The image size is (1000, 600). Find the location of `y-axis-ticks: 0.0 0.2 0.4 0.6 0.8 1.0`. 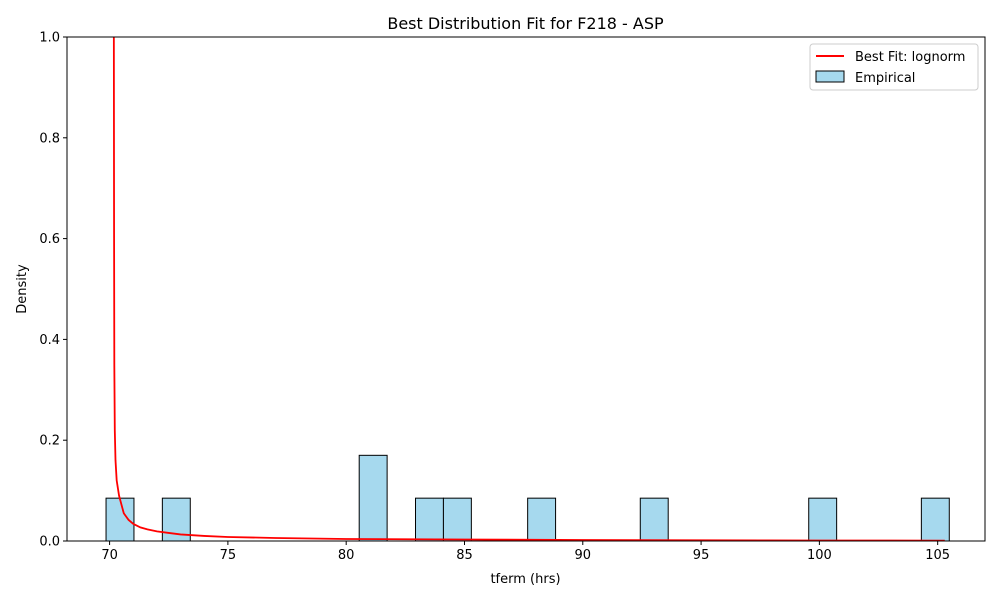

y-axis-ticks: 0.0 0.2 0.4 0.6 0.8 1.0 is located at coordinates (53, 290).